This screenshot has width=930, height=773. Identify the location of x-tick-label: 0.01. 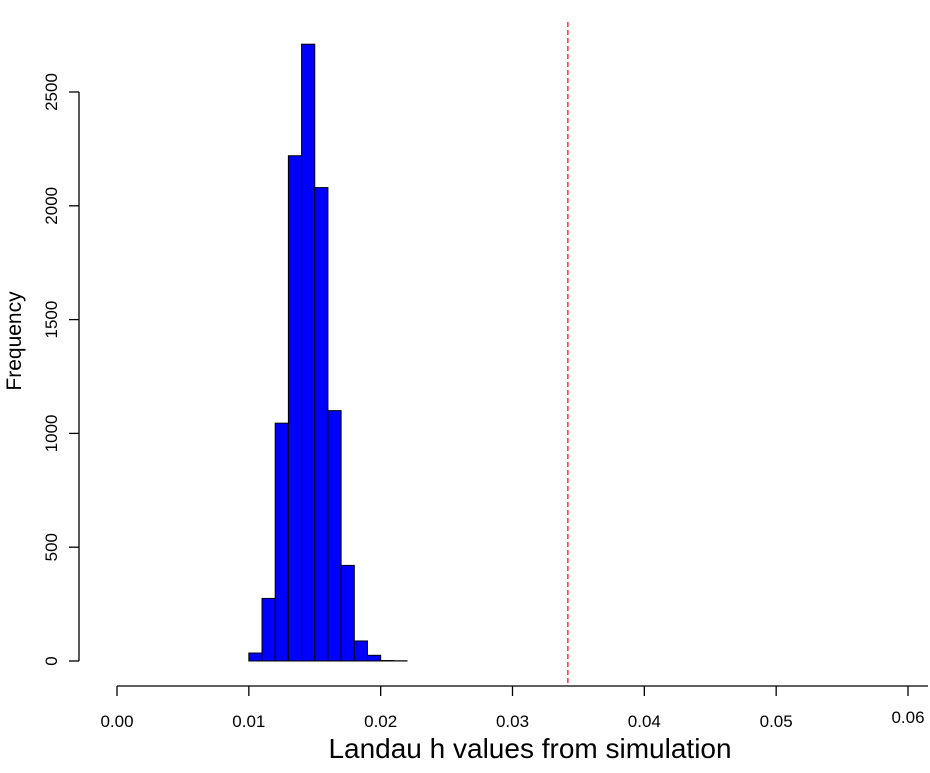
(248, 721).